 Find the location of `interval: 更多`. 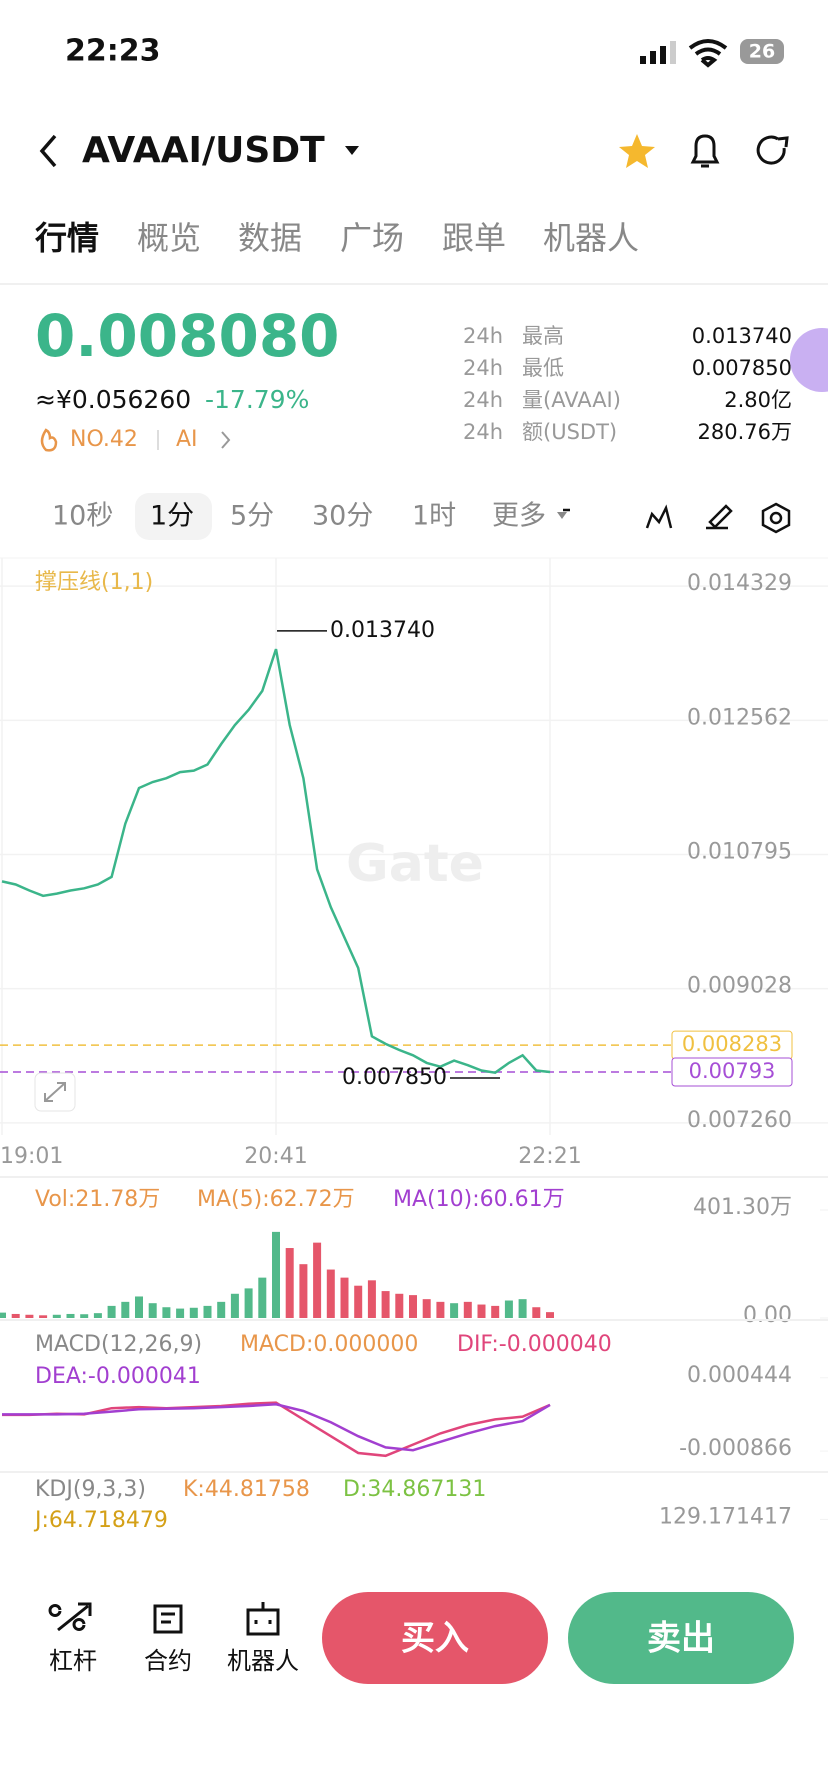

interval: 更多 is located at coordinates (519, 516).